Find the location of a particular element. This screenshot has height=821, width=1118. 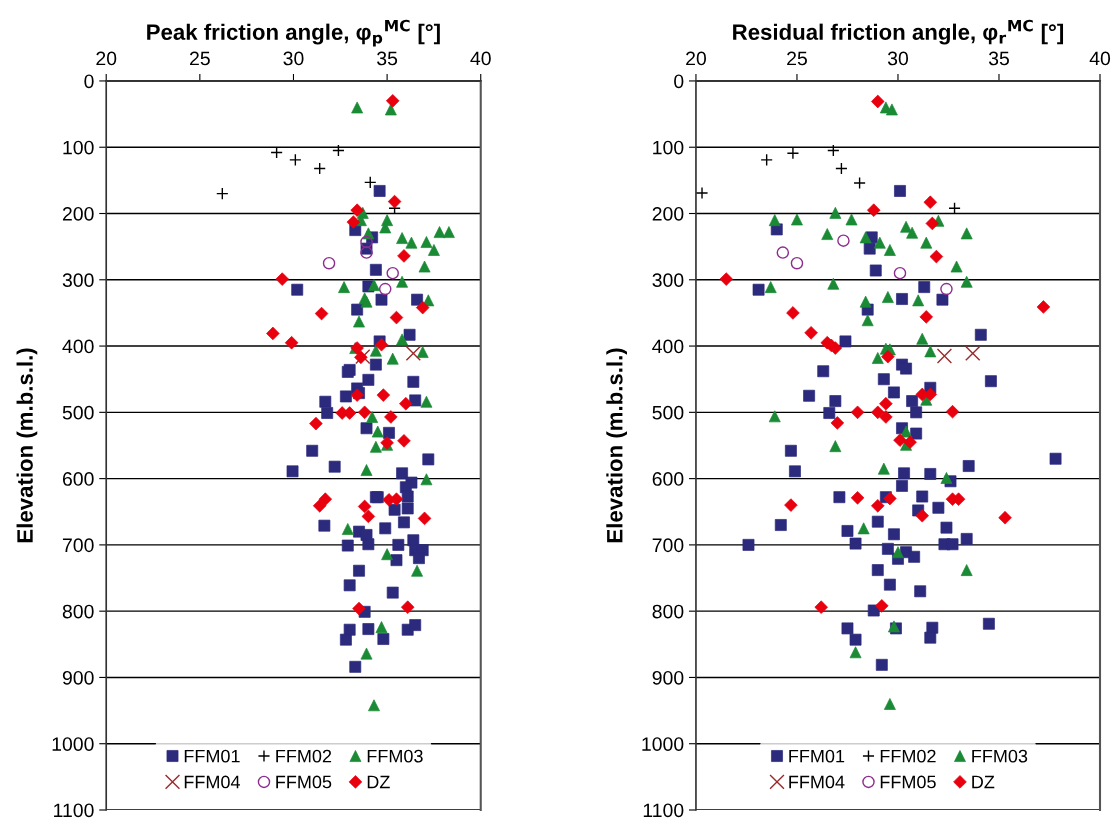

x-axis-title: Residual friction angle, φ$_{r}$$^{MC}$ [°] is located at coordinates (898, 32).